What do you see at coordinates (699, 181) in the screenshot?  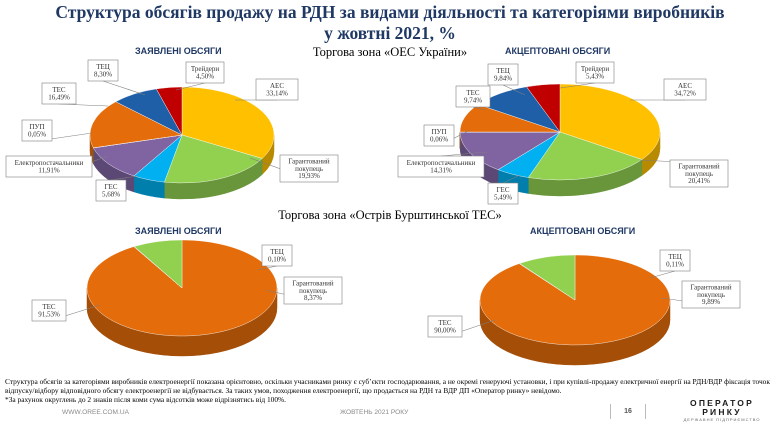 I see `slice-value-1-1: 20,41%` at bounding box center [699, 181].